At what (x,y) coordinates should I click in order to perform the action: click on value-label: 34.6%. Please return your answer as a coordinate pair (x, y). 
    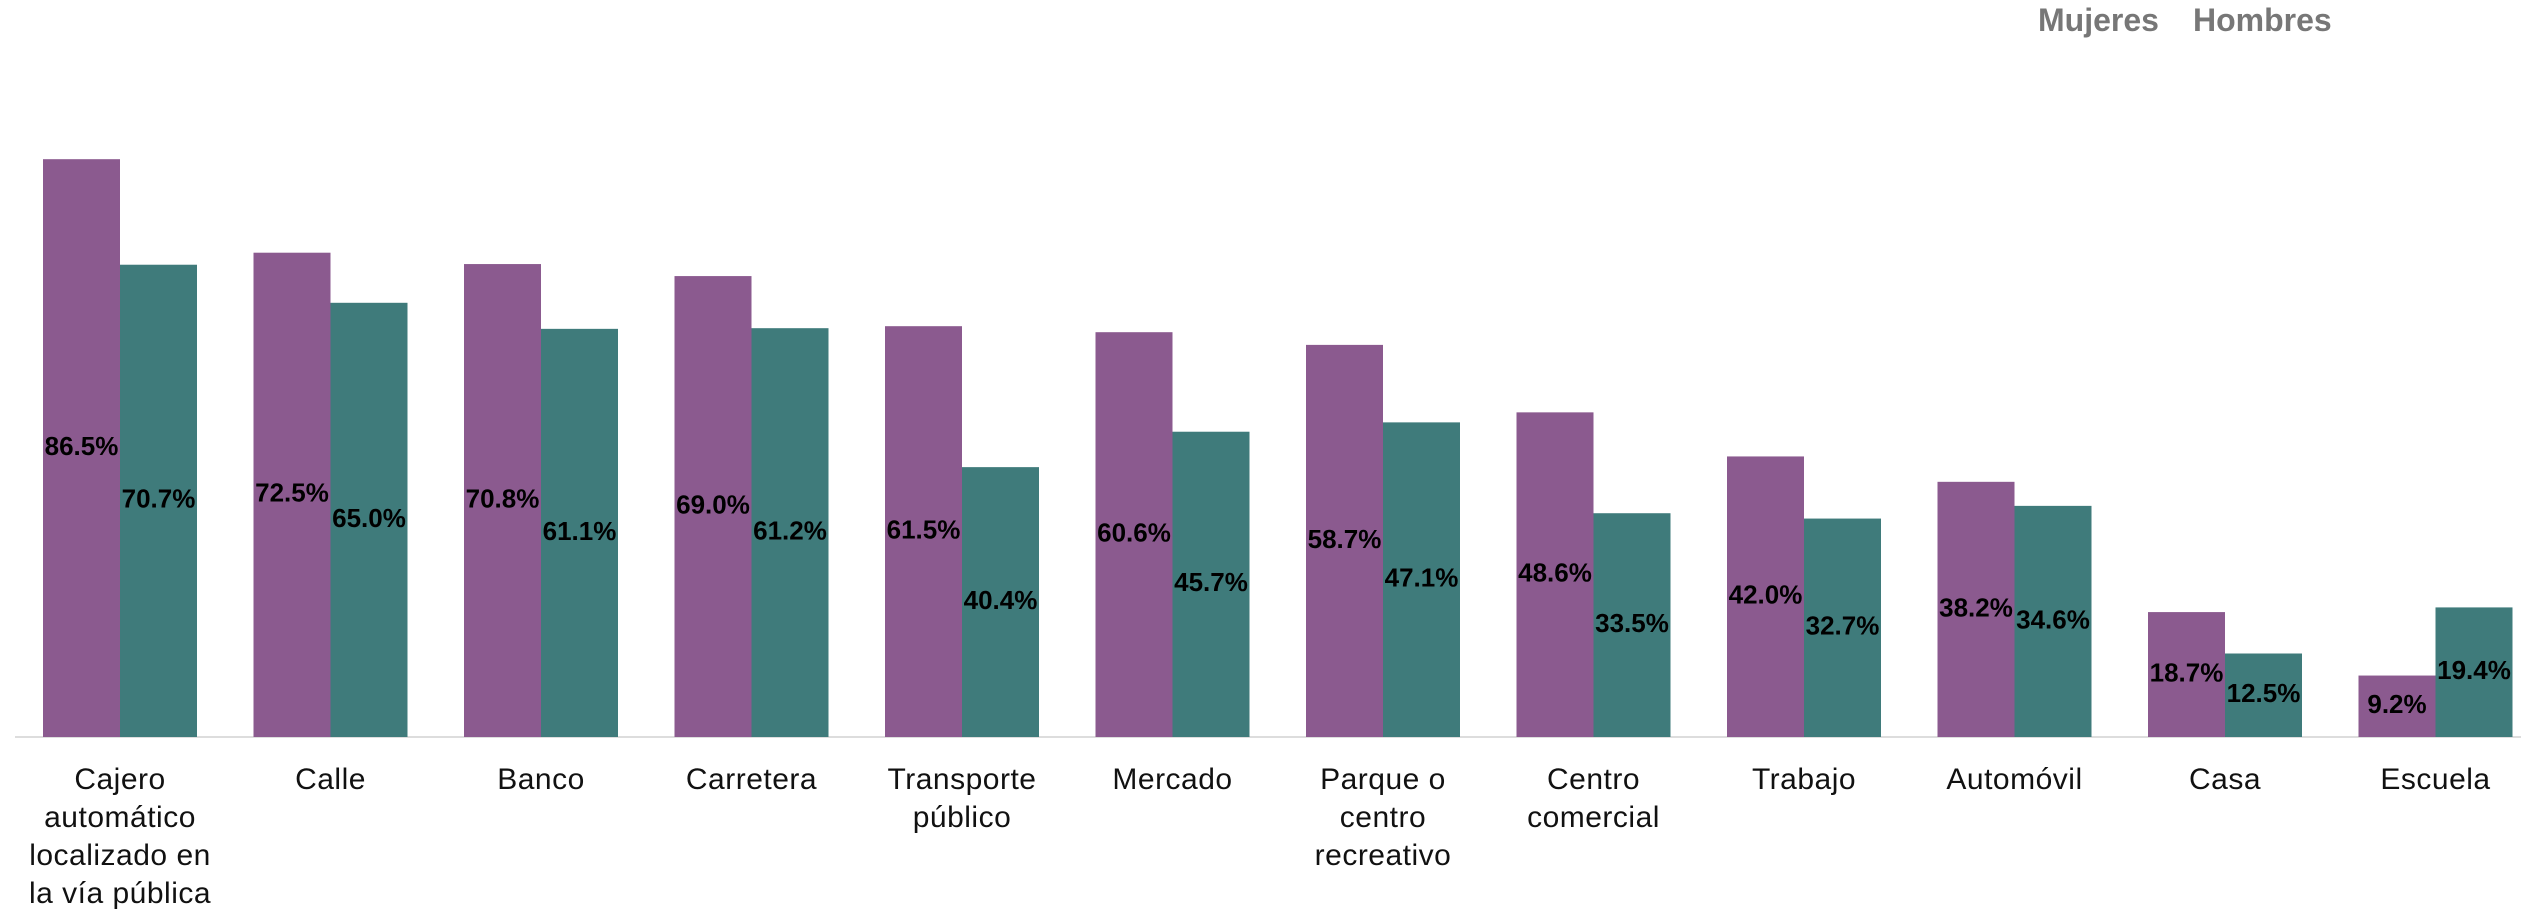
    Looking at the image, I should click on (2053, 619).